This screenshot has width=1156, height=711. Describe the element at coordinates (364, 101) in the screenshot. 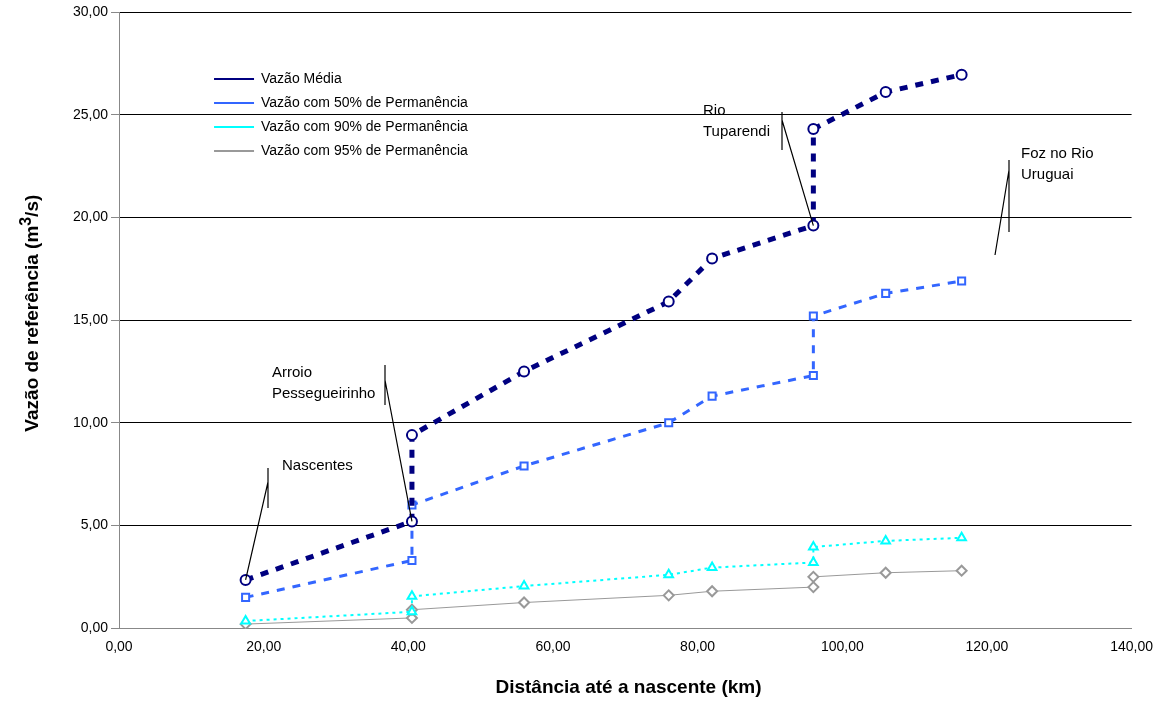

I see `legend-label: Vazão com 50% de Permanência` at that location.